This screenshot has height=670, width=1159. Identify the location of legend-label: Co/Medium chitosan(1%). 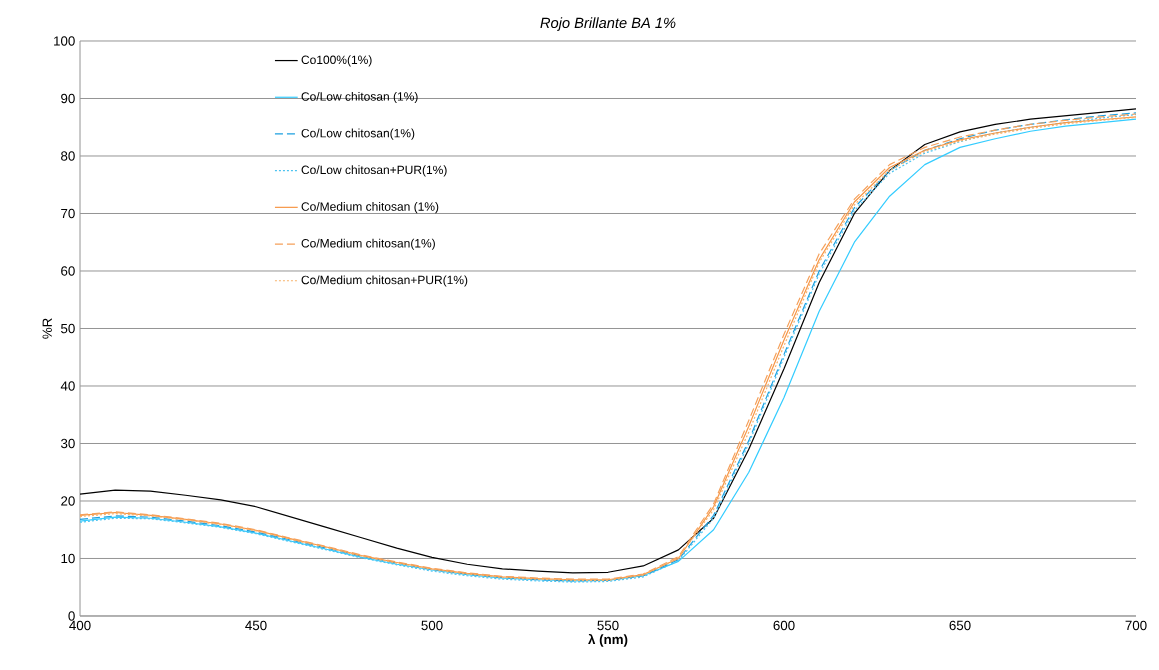
(368, 244).